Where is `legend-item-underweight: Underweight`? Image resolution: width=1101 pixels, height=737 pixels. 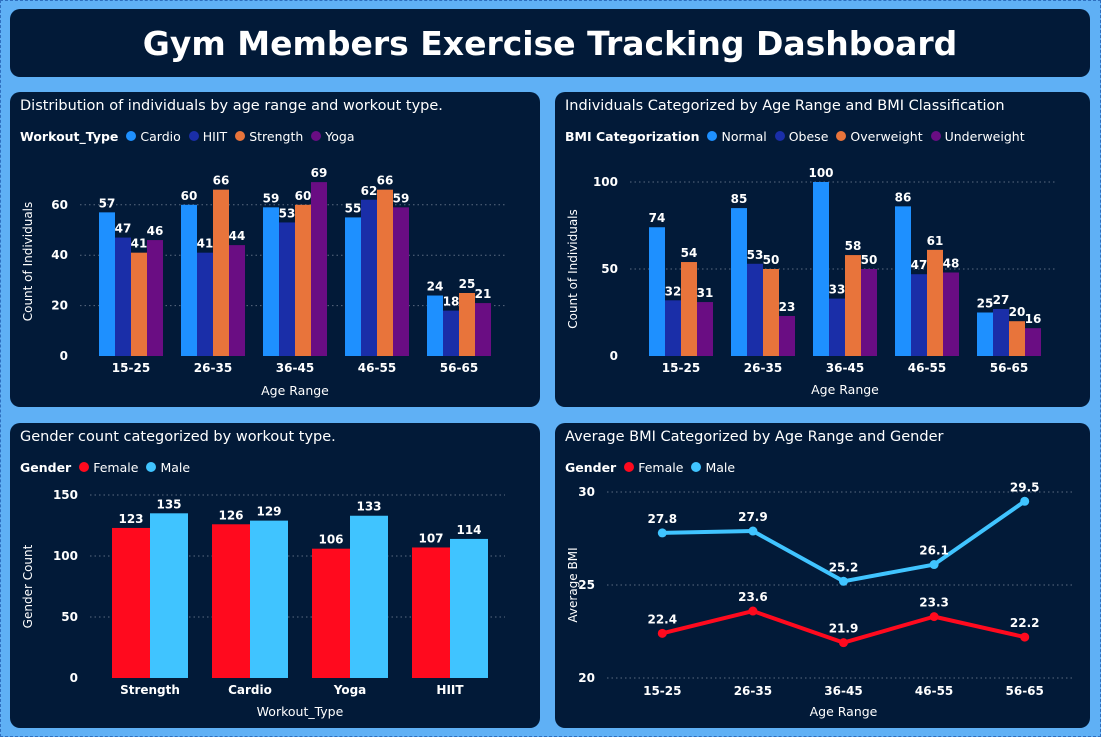
legend-item-underweight: Underweight is located at coordinates (977, 136).